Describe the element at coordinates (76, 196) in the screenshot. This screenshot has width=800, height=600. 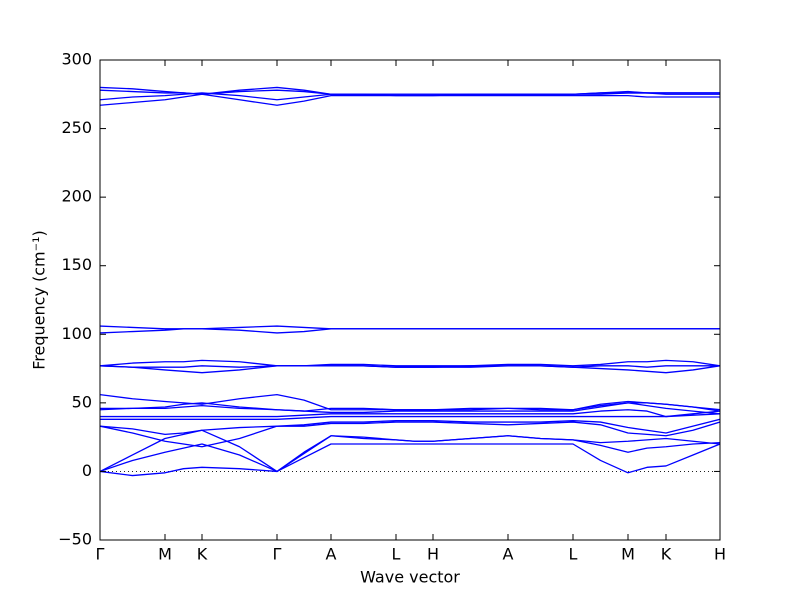
I see `y-tick-label: 200` at that location.